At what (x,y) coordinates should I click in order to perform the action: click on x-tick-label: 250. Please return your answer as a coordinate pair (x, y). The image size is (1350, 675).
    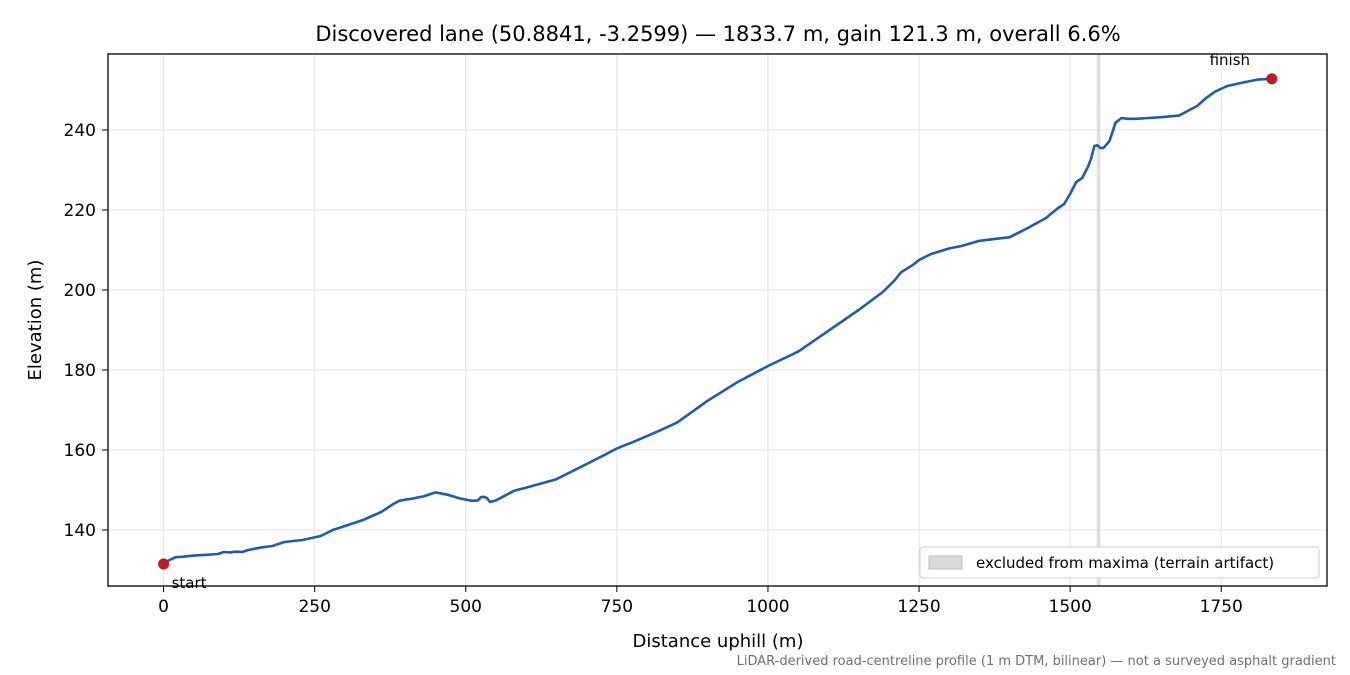
    Looking at the image, I should click on (314, 607).